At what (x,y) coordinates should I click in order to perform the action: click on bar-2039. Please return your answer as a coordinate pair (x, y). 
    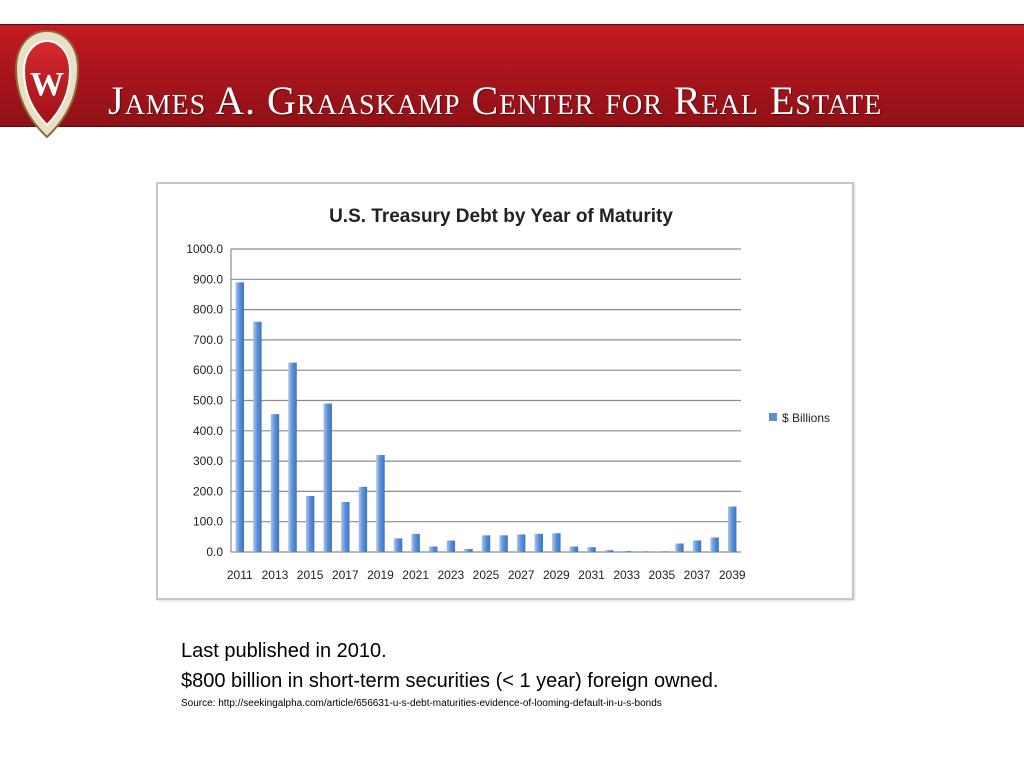
    Looking at the image, I should click on (732, 529).